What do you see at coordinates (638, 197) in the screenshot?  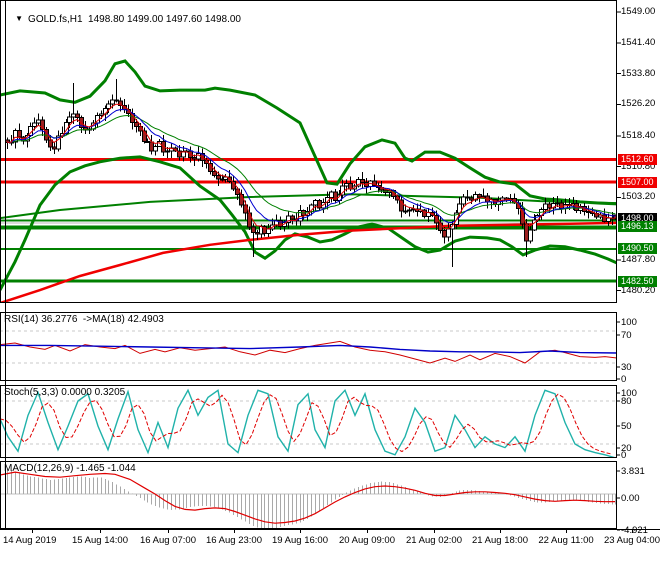 I see `price-tick-label: 1503.20` at bounding box center [638, 197].